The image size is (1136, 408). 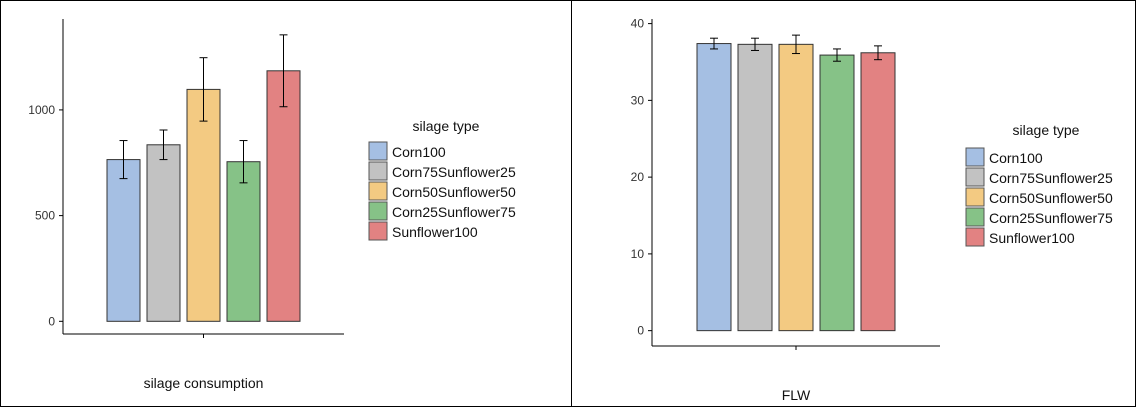 What do you see at coordinates (41, 110) in the screenshot?
I see `y-tick-label: 1000` at bounding box center [41, 110].